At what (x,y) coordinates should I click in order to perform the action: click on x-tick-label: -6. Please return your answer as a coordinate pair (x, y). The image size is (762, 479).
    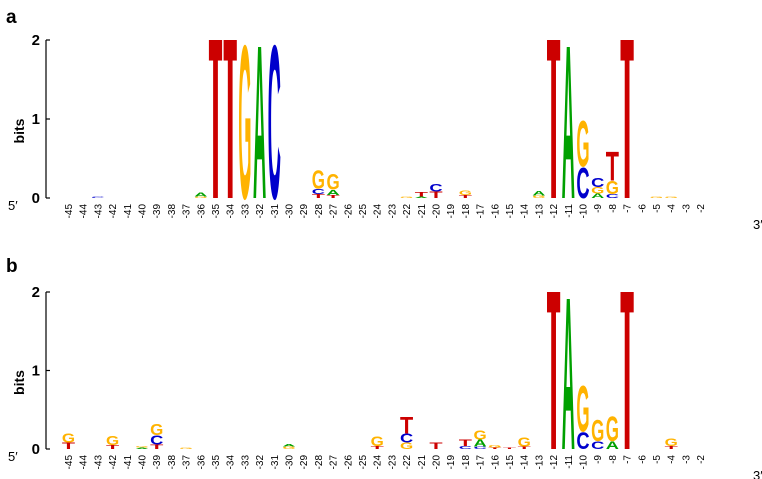
    Looking at the image, I should click on (642, 208).